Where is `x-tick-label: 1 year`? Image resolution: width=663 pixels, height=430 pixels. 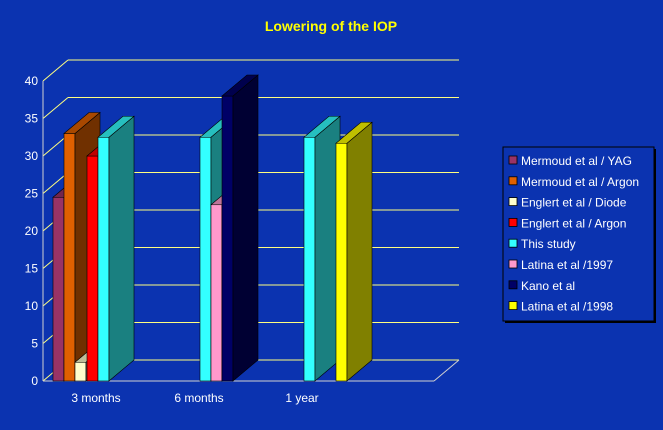 x-tick-label: 1 year is located at coordinates (301, 398).